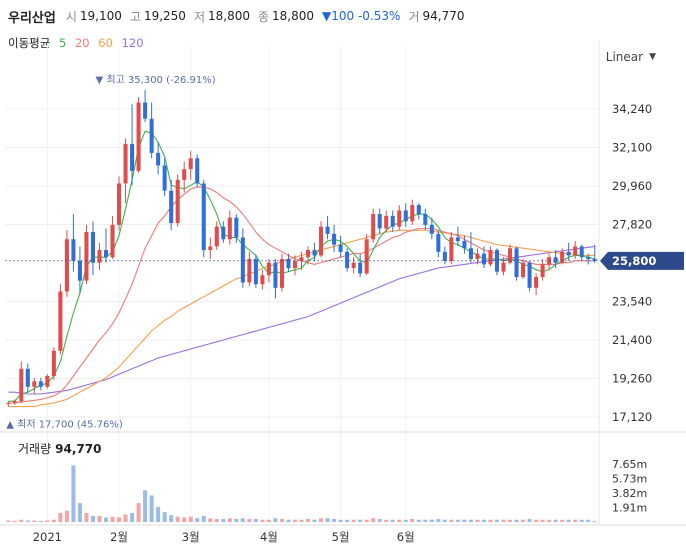  I want to click on y-tick-label: 23,540, so click(632, 302).